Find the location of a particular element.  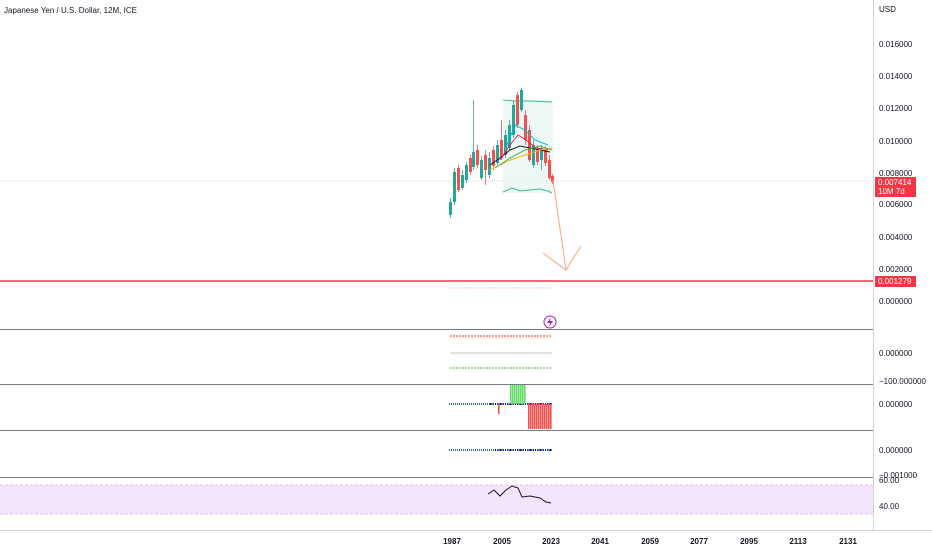

price-tick: 0.010000 is located at coordinates (896, 141).